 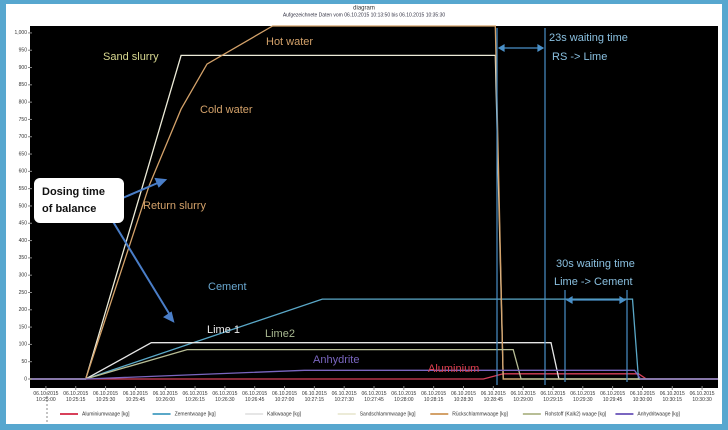 What do you see at coordinates (23, 293) in the screenshot?
I see `y-tick-label: 250` at bounding box center [23, 293].